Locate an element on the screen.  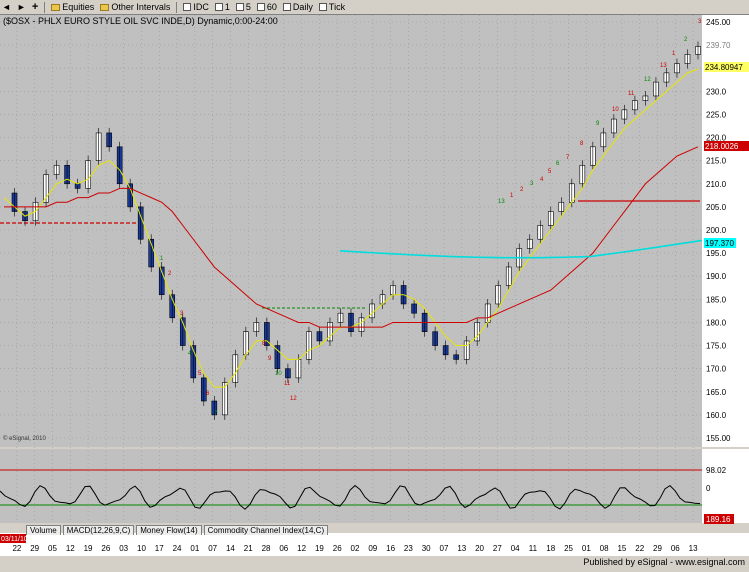
indicator-bottom-tag is located at coordinates (719, 519).